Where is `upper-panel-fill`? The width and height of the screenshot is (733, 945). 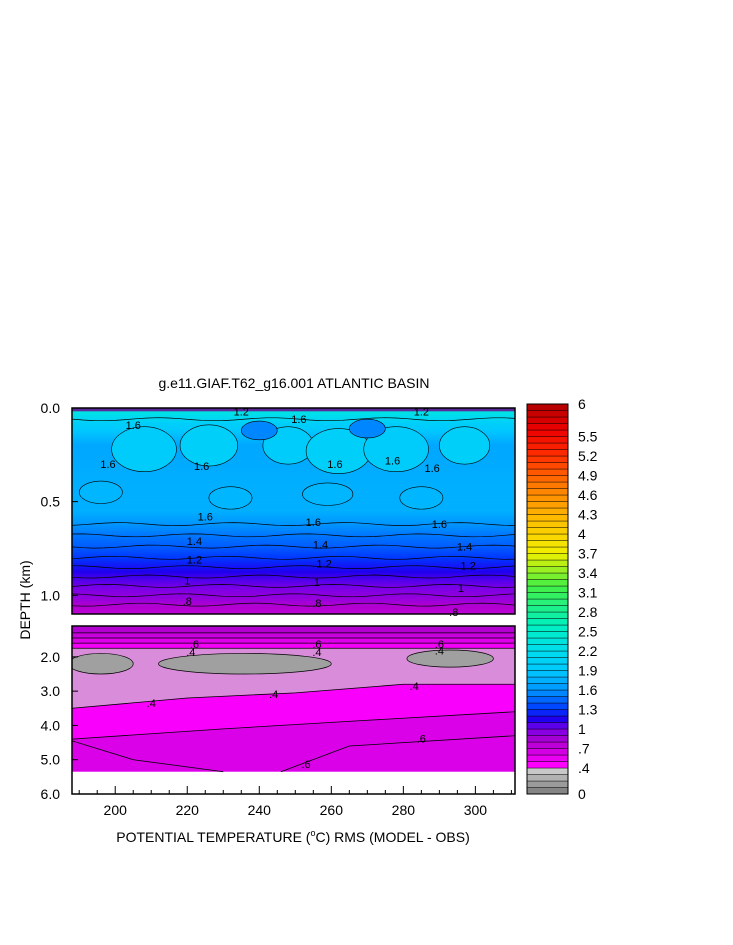
upper-panel-fill is located at coordinates (293, 511).